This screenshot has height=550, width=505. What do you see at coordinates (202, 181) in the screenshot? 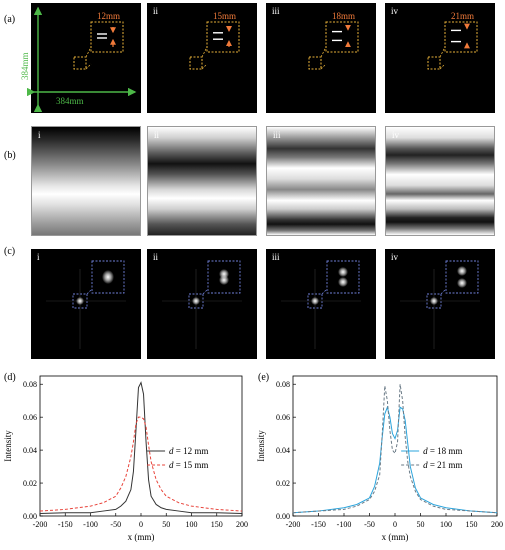
I see `fringe-panel-ii: ii` at bounding box center [202, 181].